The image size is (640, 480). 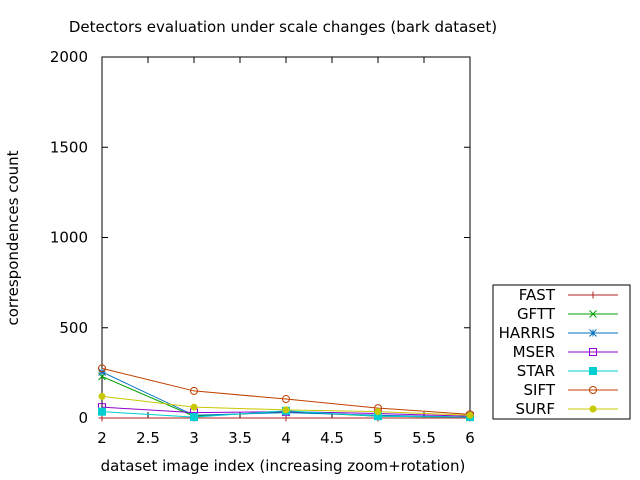 I want to click on x-tick-label: 3.5, so click(x=240, y=438).